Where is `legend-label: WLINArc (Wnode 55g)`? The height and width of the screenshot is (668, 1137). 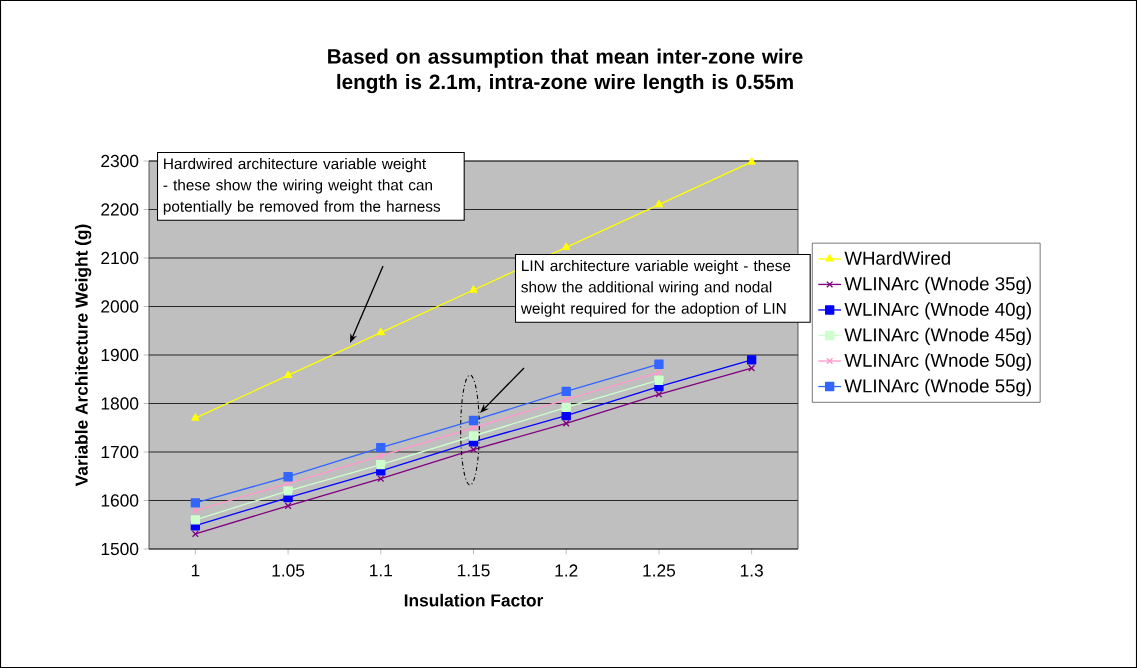 legend-label: WLINArc (Wnode 55g) is located at coordinates (937, 387).